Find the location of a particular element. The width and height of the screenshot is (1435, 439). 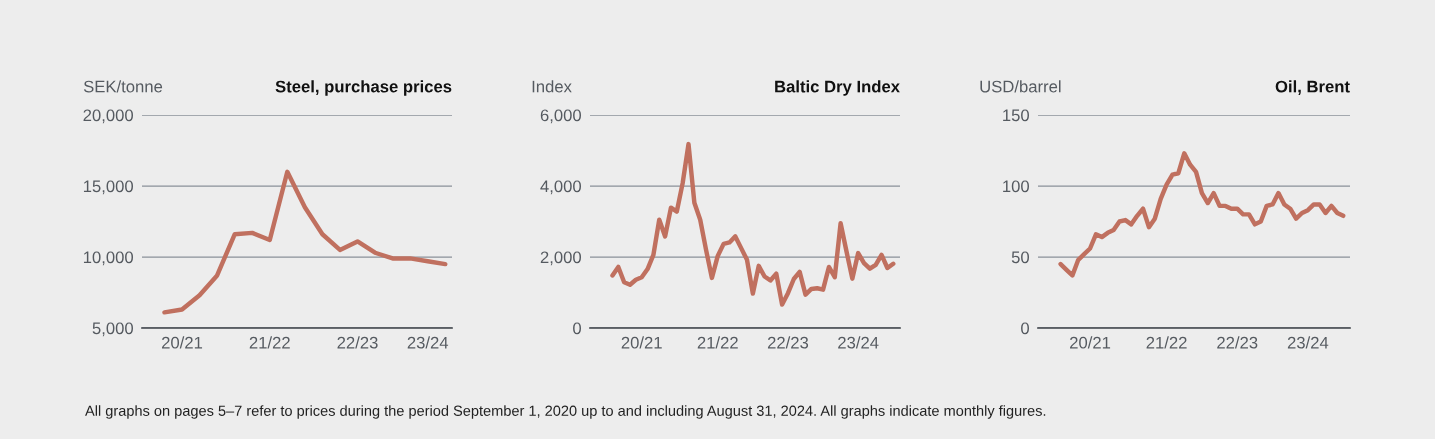

y-axis-title: Index is located at coordinates (552, 86).